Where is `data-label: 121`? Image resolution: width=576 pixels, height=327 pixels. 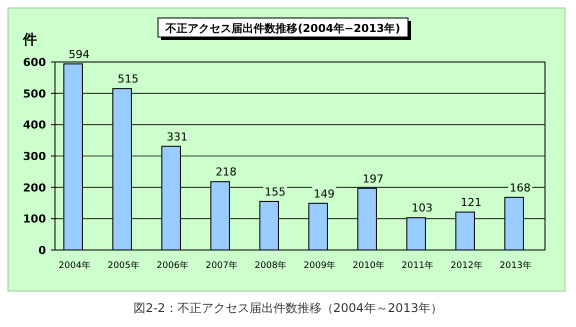
data-label: 121 is located at coordinates (471, 203).